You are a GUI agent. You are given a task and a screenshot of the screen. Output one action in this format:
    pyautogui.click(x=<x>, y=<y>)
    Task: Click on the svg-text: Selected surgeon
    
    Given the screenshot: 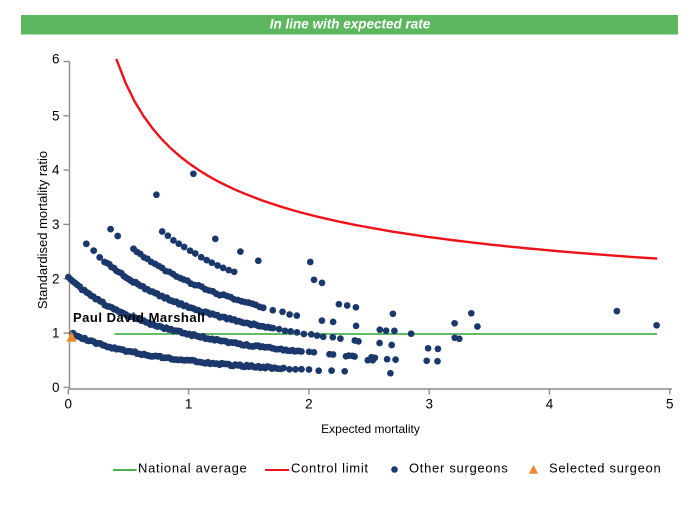 What is the action you would take?
    pyautogui.click(x=605, y=468)
    